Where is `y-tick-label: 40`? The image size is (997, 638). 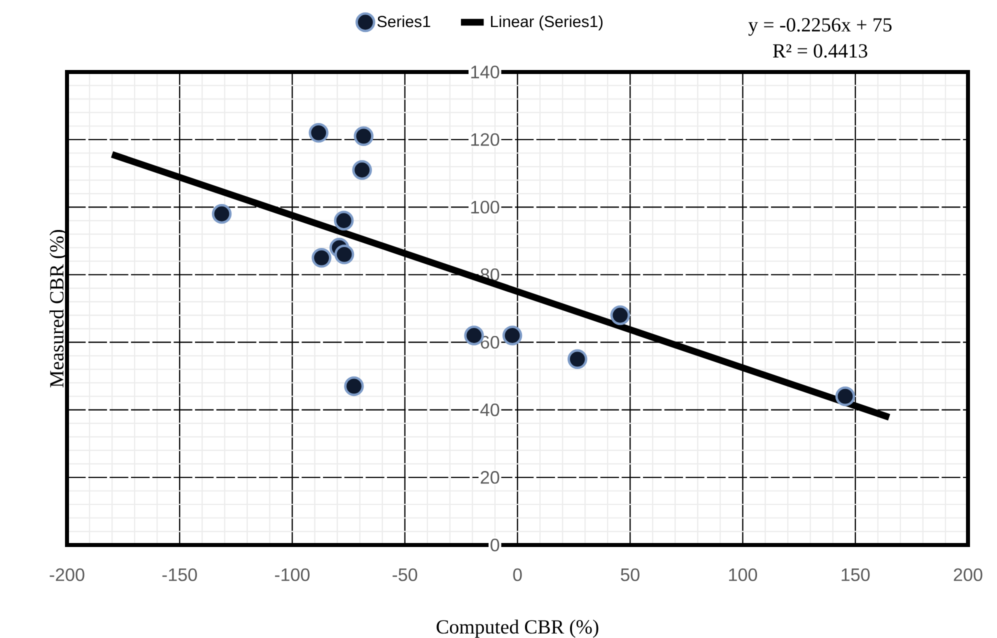
y-tick-label: 40 is located at coordinates (490, 409).